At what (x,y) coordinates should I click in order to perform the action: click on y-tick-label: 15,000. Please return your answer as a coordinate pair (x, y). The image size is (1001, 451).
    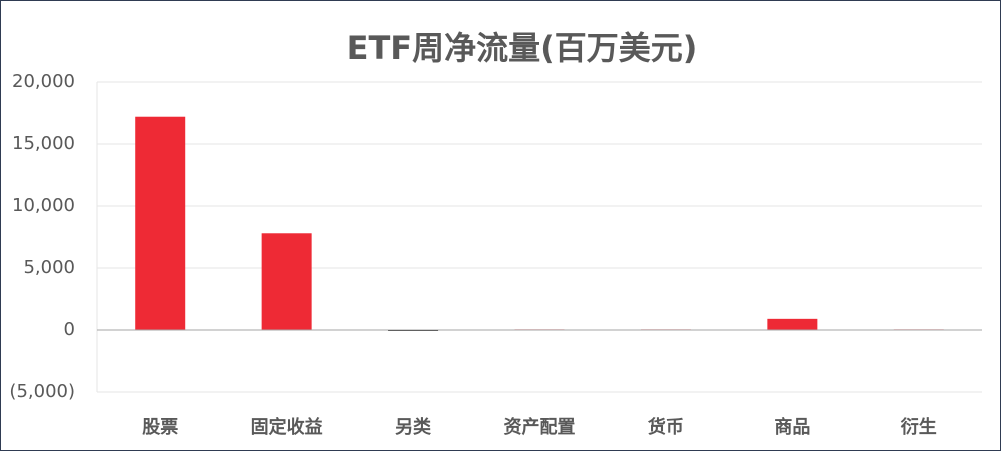
    Looking at the image, I should click on (43, 143).